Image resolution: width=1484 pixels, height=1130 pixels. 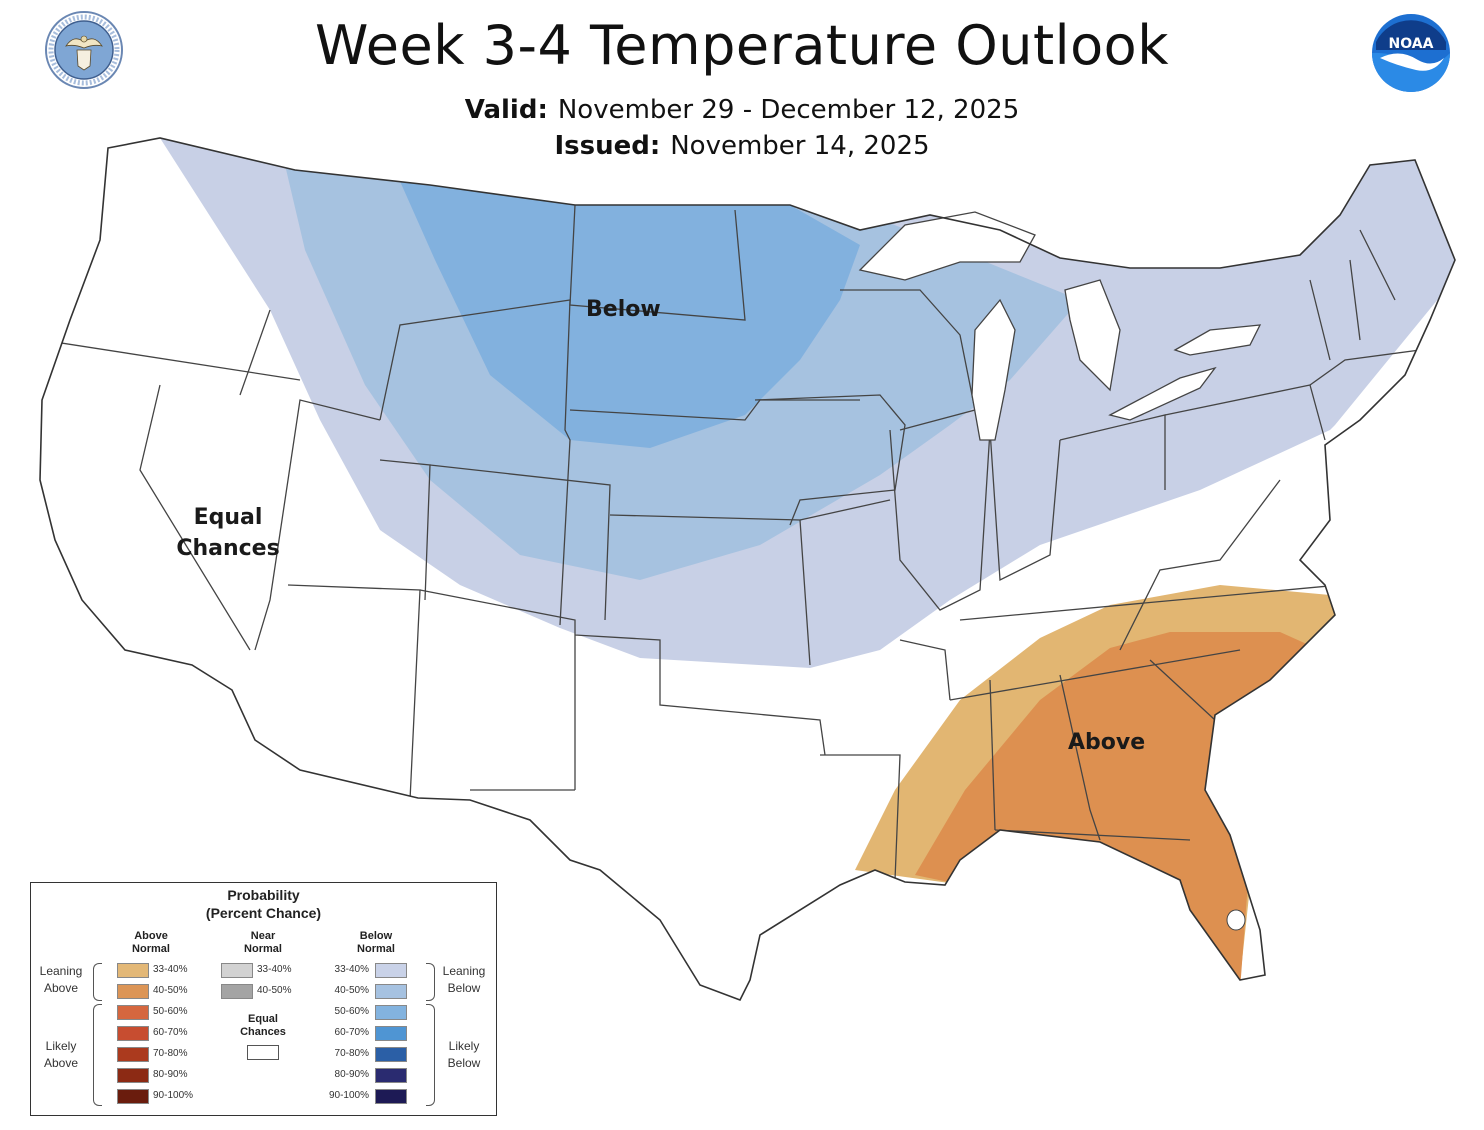 What do you see at coordinates (351, 969) in the screenshot?
I see `legend-label-below-1: 33-40%` at bounding box center [351, 969].